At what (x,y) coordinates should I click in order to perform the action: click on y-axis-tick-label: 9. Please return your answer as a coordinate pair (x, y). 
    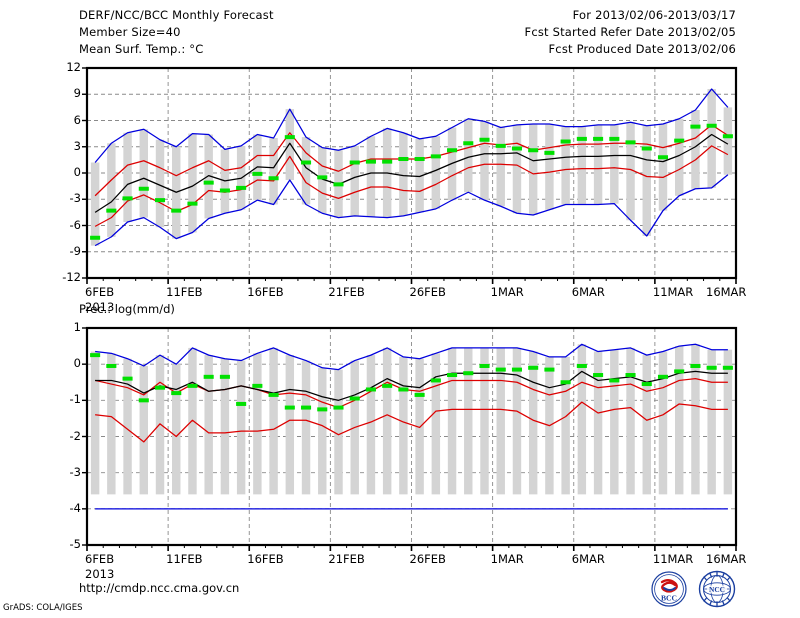
    Looking at the image, I should click on (77, 93).